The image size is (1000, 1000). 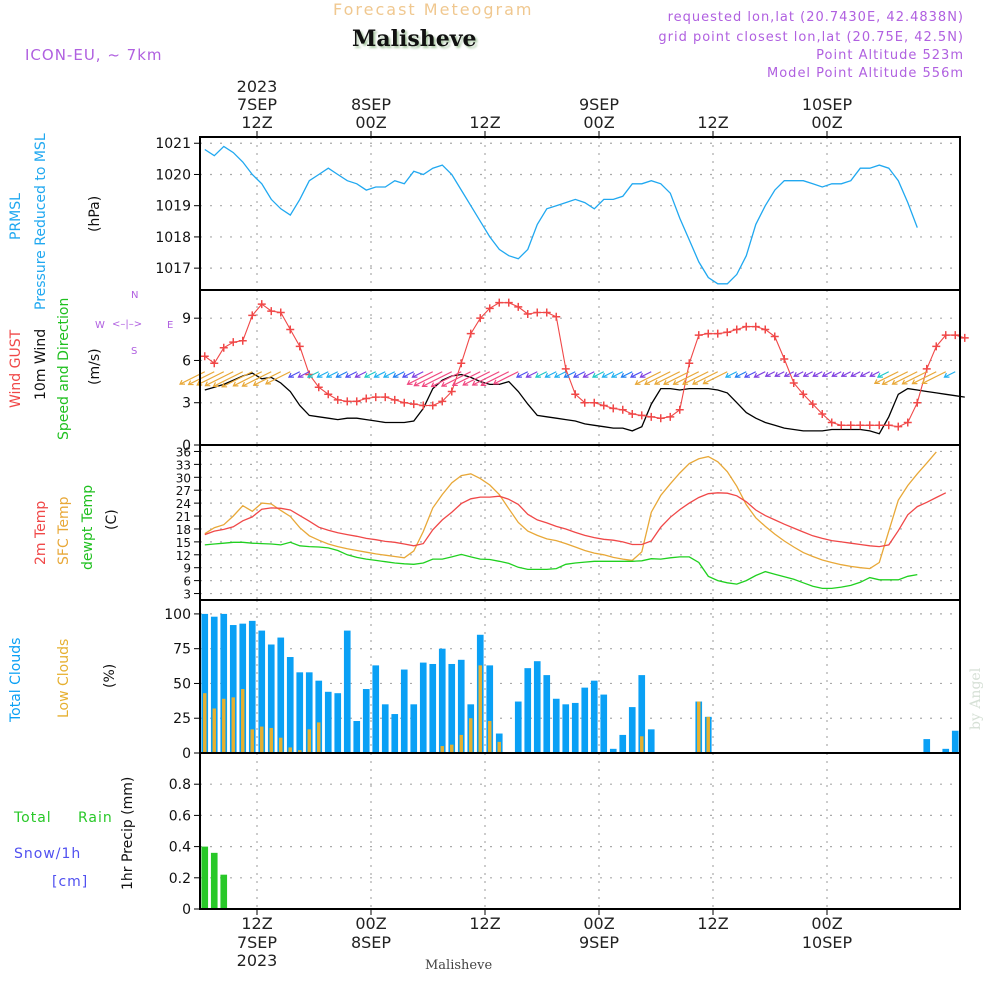 I want to click on y-tick-label: 0.2, so click(x=180, y=879).